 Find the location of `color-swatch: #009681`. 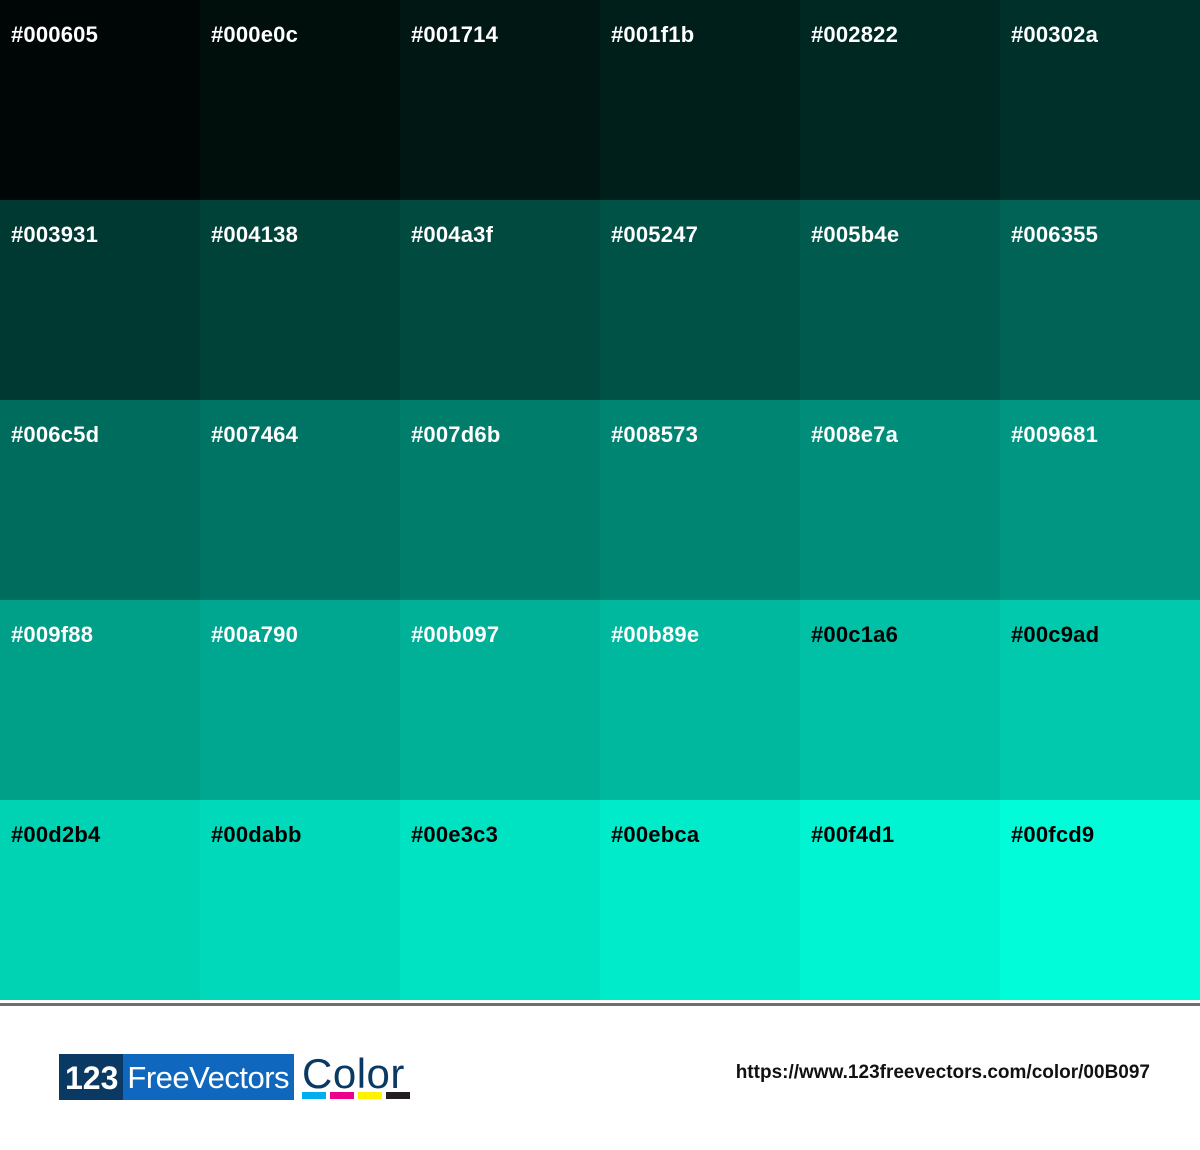

color-swatch: #009681 is located at coordinates (1100, 500).